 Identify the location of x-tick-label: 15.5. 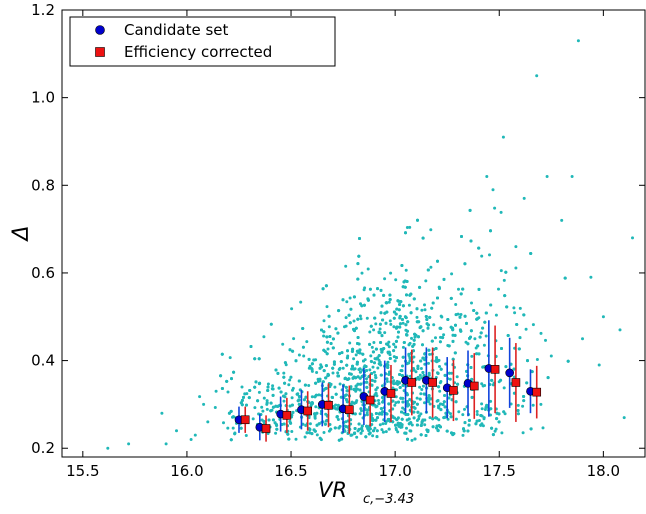
(82, 471).